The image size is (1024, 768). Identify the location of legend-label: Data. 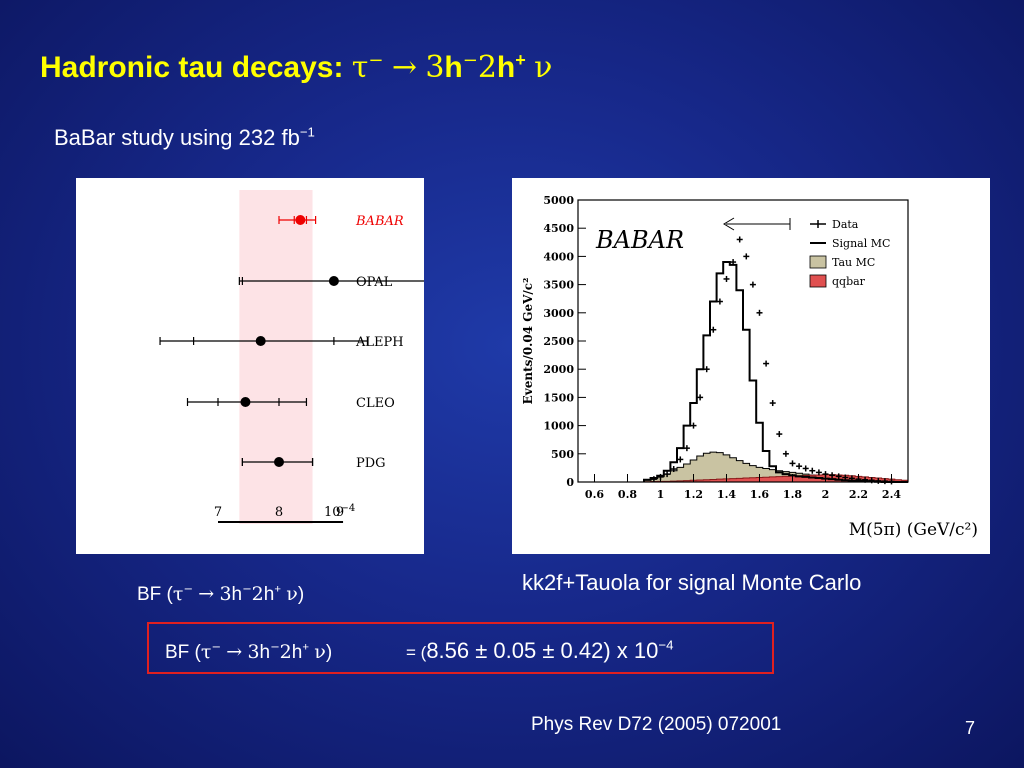
(845, 224).